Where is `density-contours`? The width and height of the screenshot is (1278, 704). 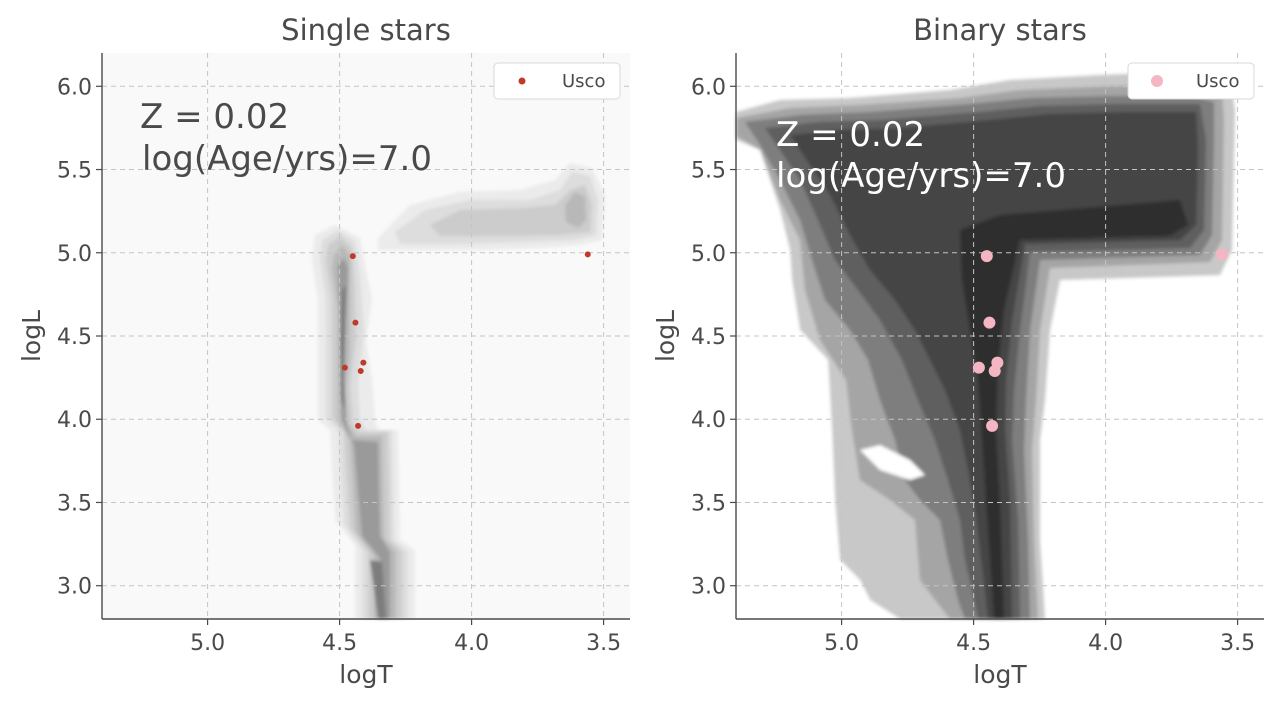 density-contours is located at coordinates (458, 391).